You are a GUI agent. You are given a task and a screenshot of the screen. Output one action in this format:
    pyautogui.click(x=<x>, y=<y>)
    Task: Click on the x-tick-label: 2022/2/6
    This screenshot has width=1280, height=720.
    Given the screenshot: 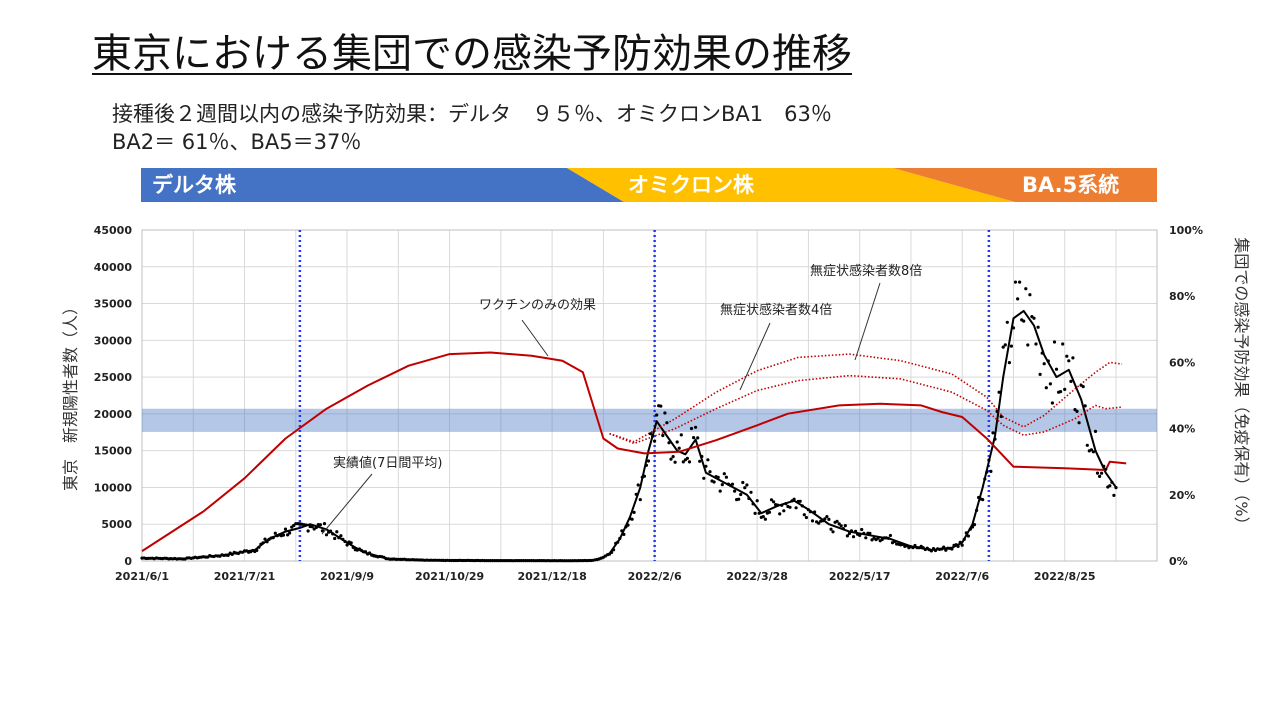 What is the action you would take?
    pyautogui.click(x=655, y=576)
    